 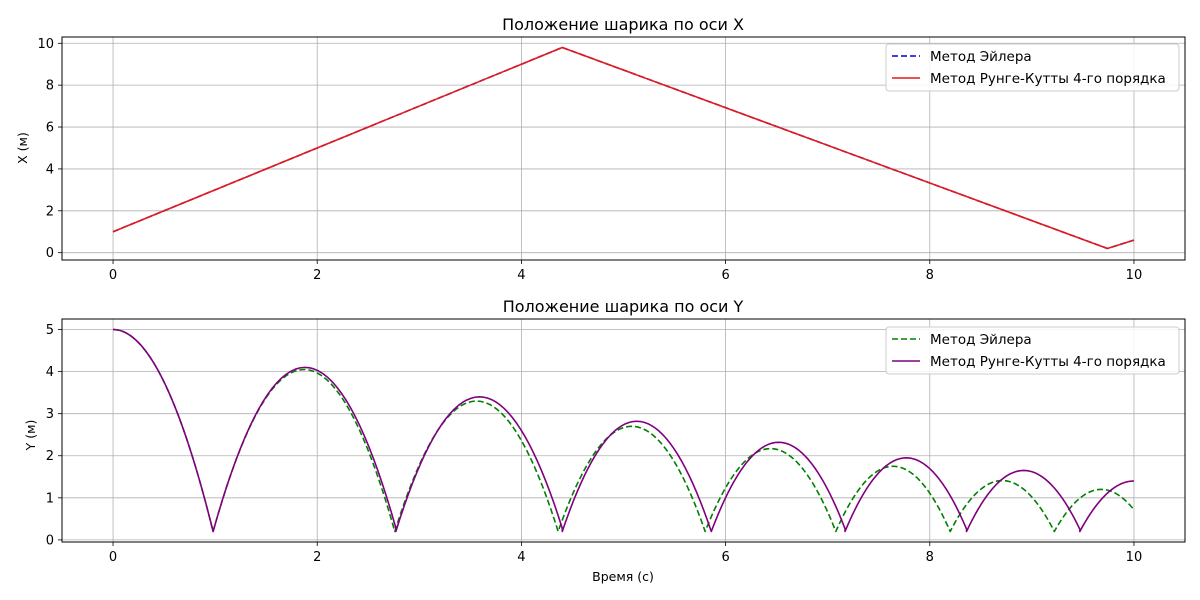 What do you see at coordinates (50, 498) in the screenshot?
I see `y-tick-label: 1` at bounding box center [50, 498].